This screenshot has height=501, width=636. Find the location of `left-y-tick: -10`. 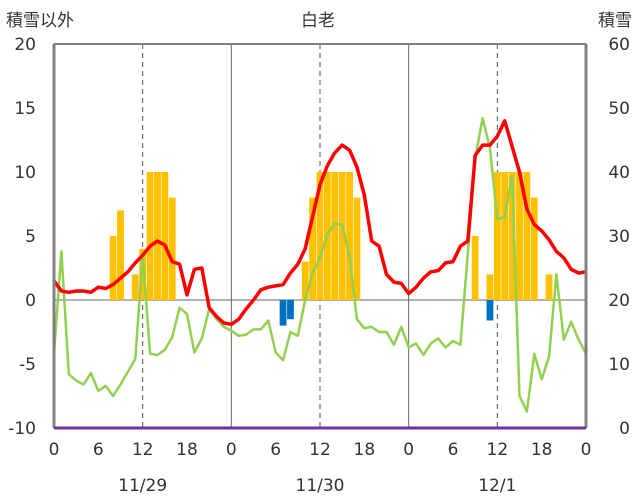

left-y-tick: -10 is located at coordinates (22, 429).